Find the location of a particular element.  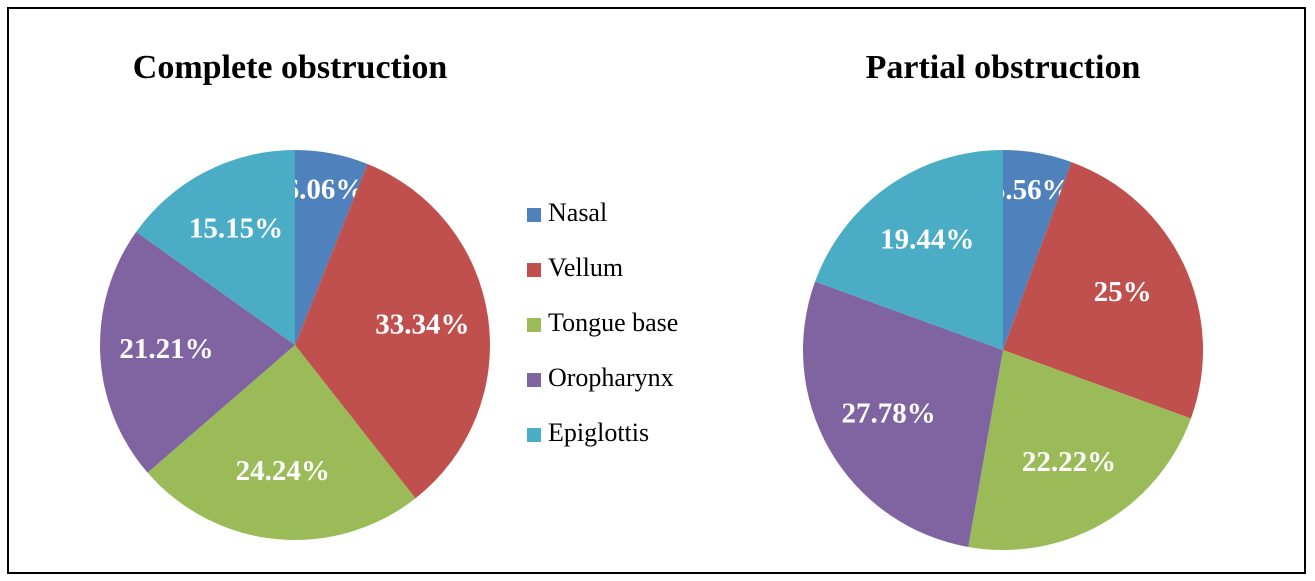

slice-label: 21.21% is located at coordinates (166, 349).